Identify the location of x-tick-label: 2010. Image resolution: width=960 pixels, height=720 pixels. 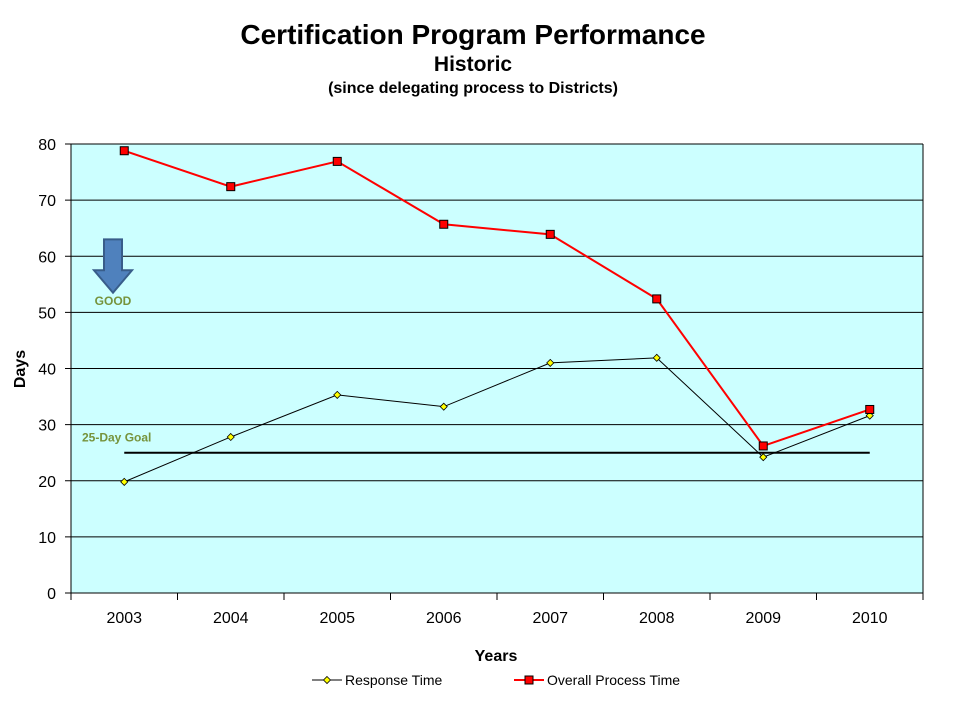
(870, 618).